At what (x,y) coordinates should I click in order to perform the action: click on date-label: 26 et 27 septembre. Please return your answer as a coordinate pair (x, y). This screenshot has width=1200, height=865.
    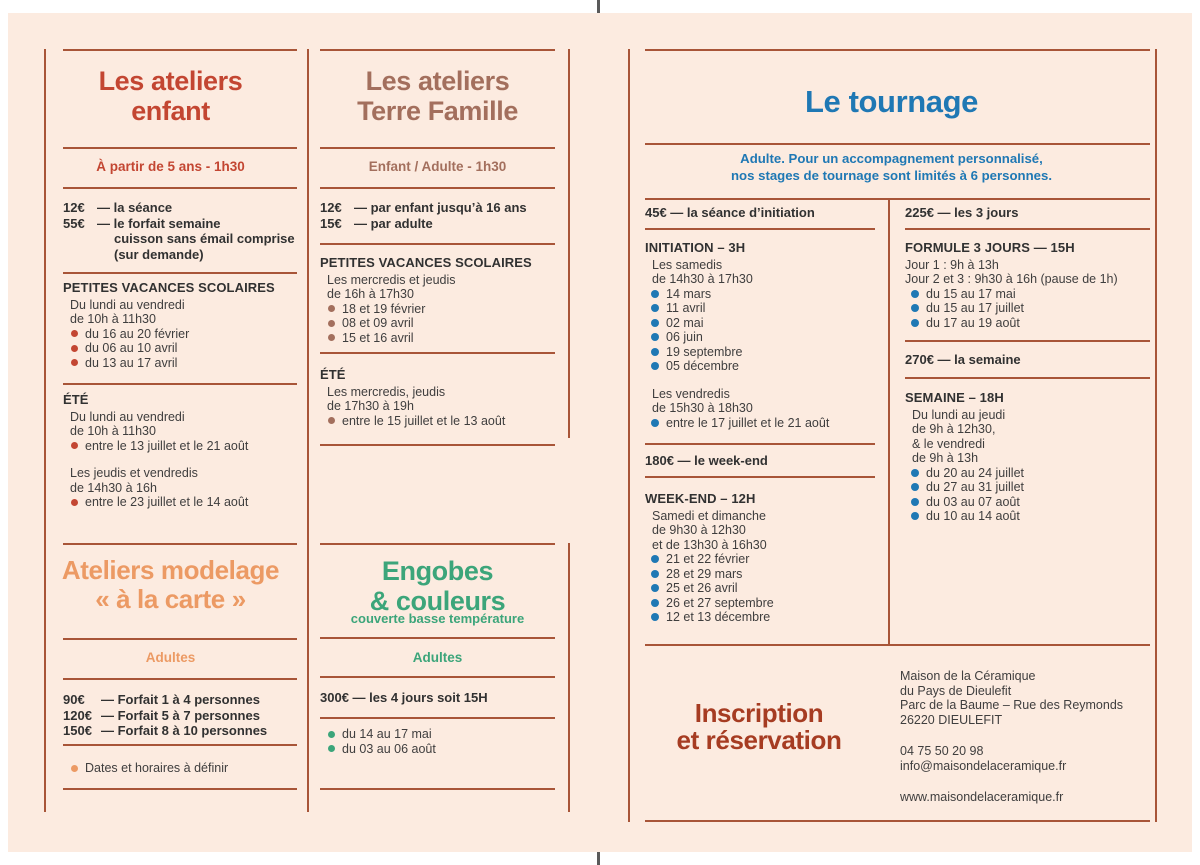
    Looking at the image, I should click on (720, 602).